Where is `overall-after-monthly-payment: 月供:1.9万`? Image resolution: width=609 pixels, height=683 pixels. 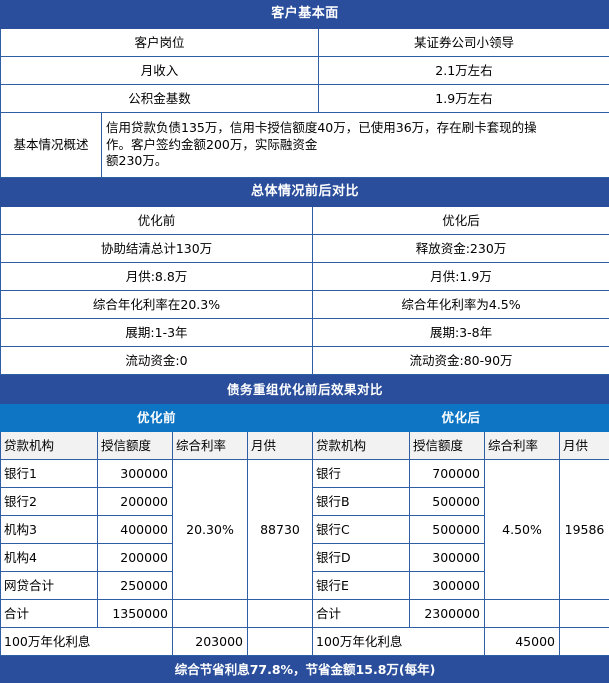
overall-after-monthly-payment: 月供:1.9万 is located at coordinates (460, 276).